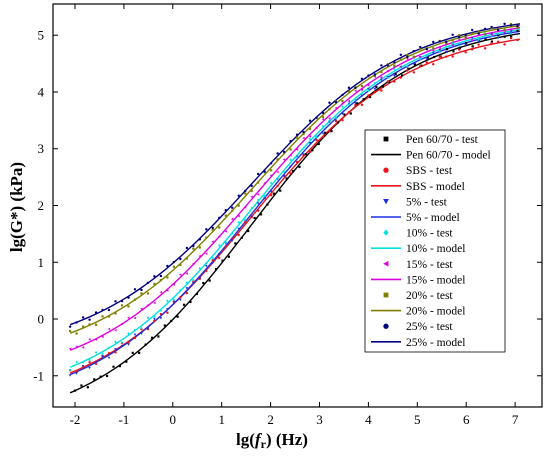  I want to click on y-tick-label: 5, so click(41, 35).